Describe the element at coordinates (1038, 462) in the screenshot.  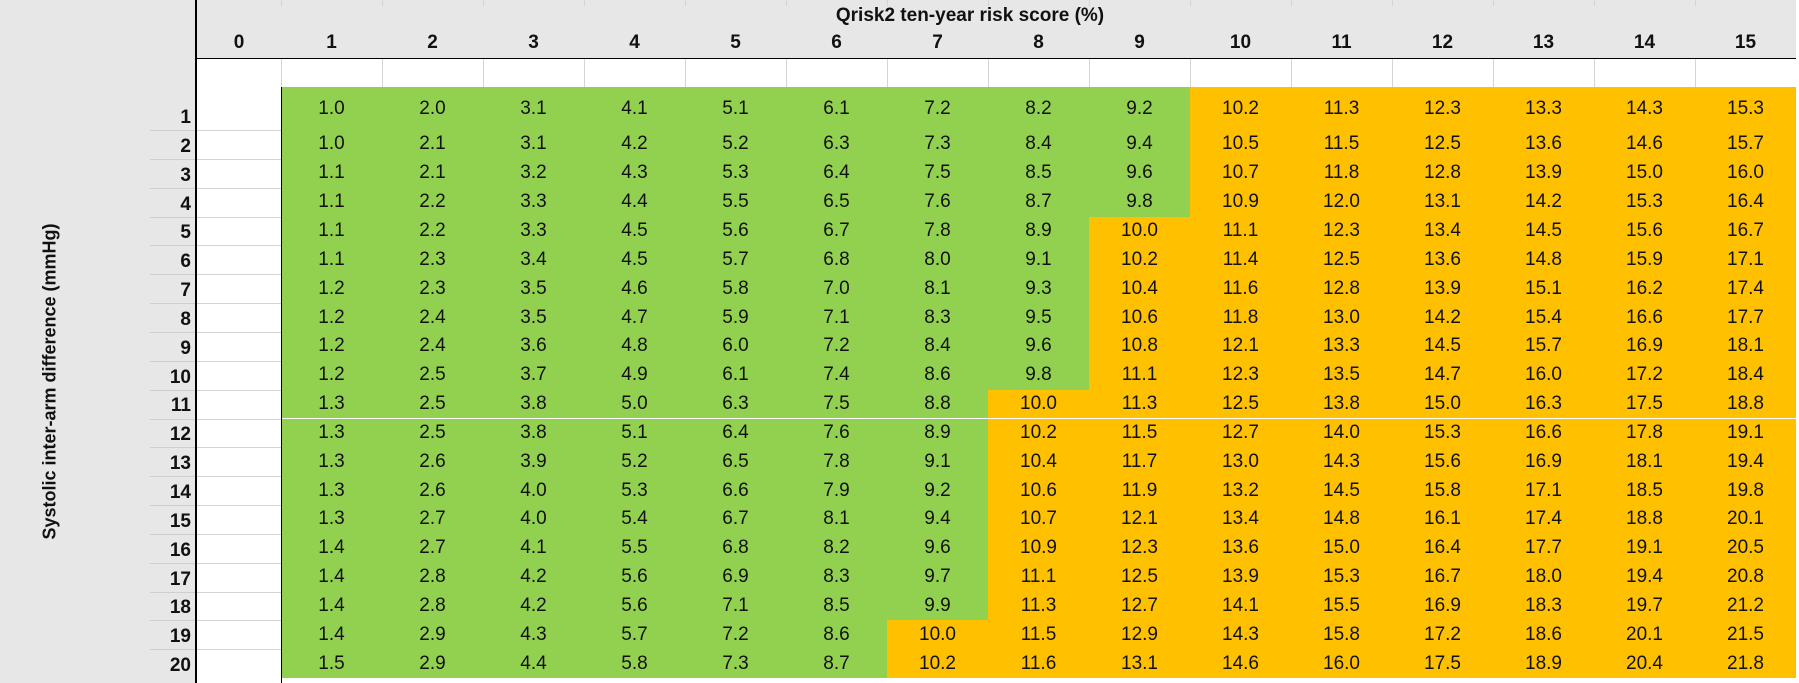
I see `value-cell: 10.4` at that location.